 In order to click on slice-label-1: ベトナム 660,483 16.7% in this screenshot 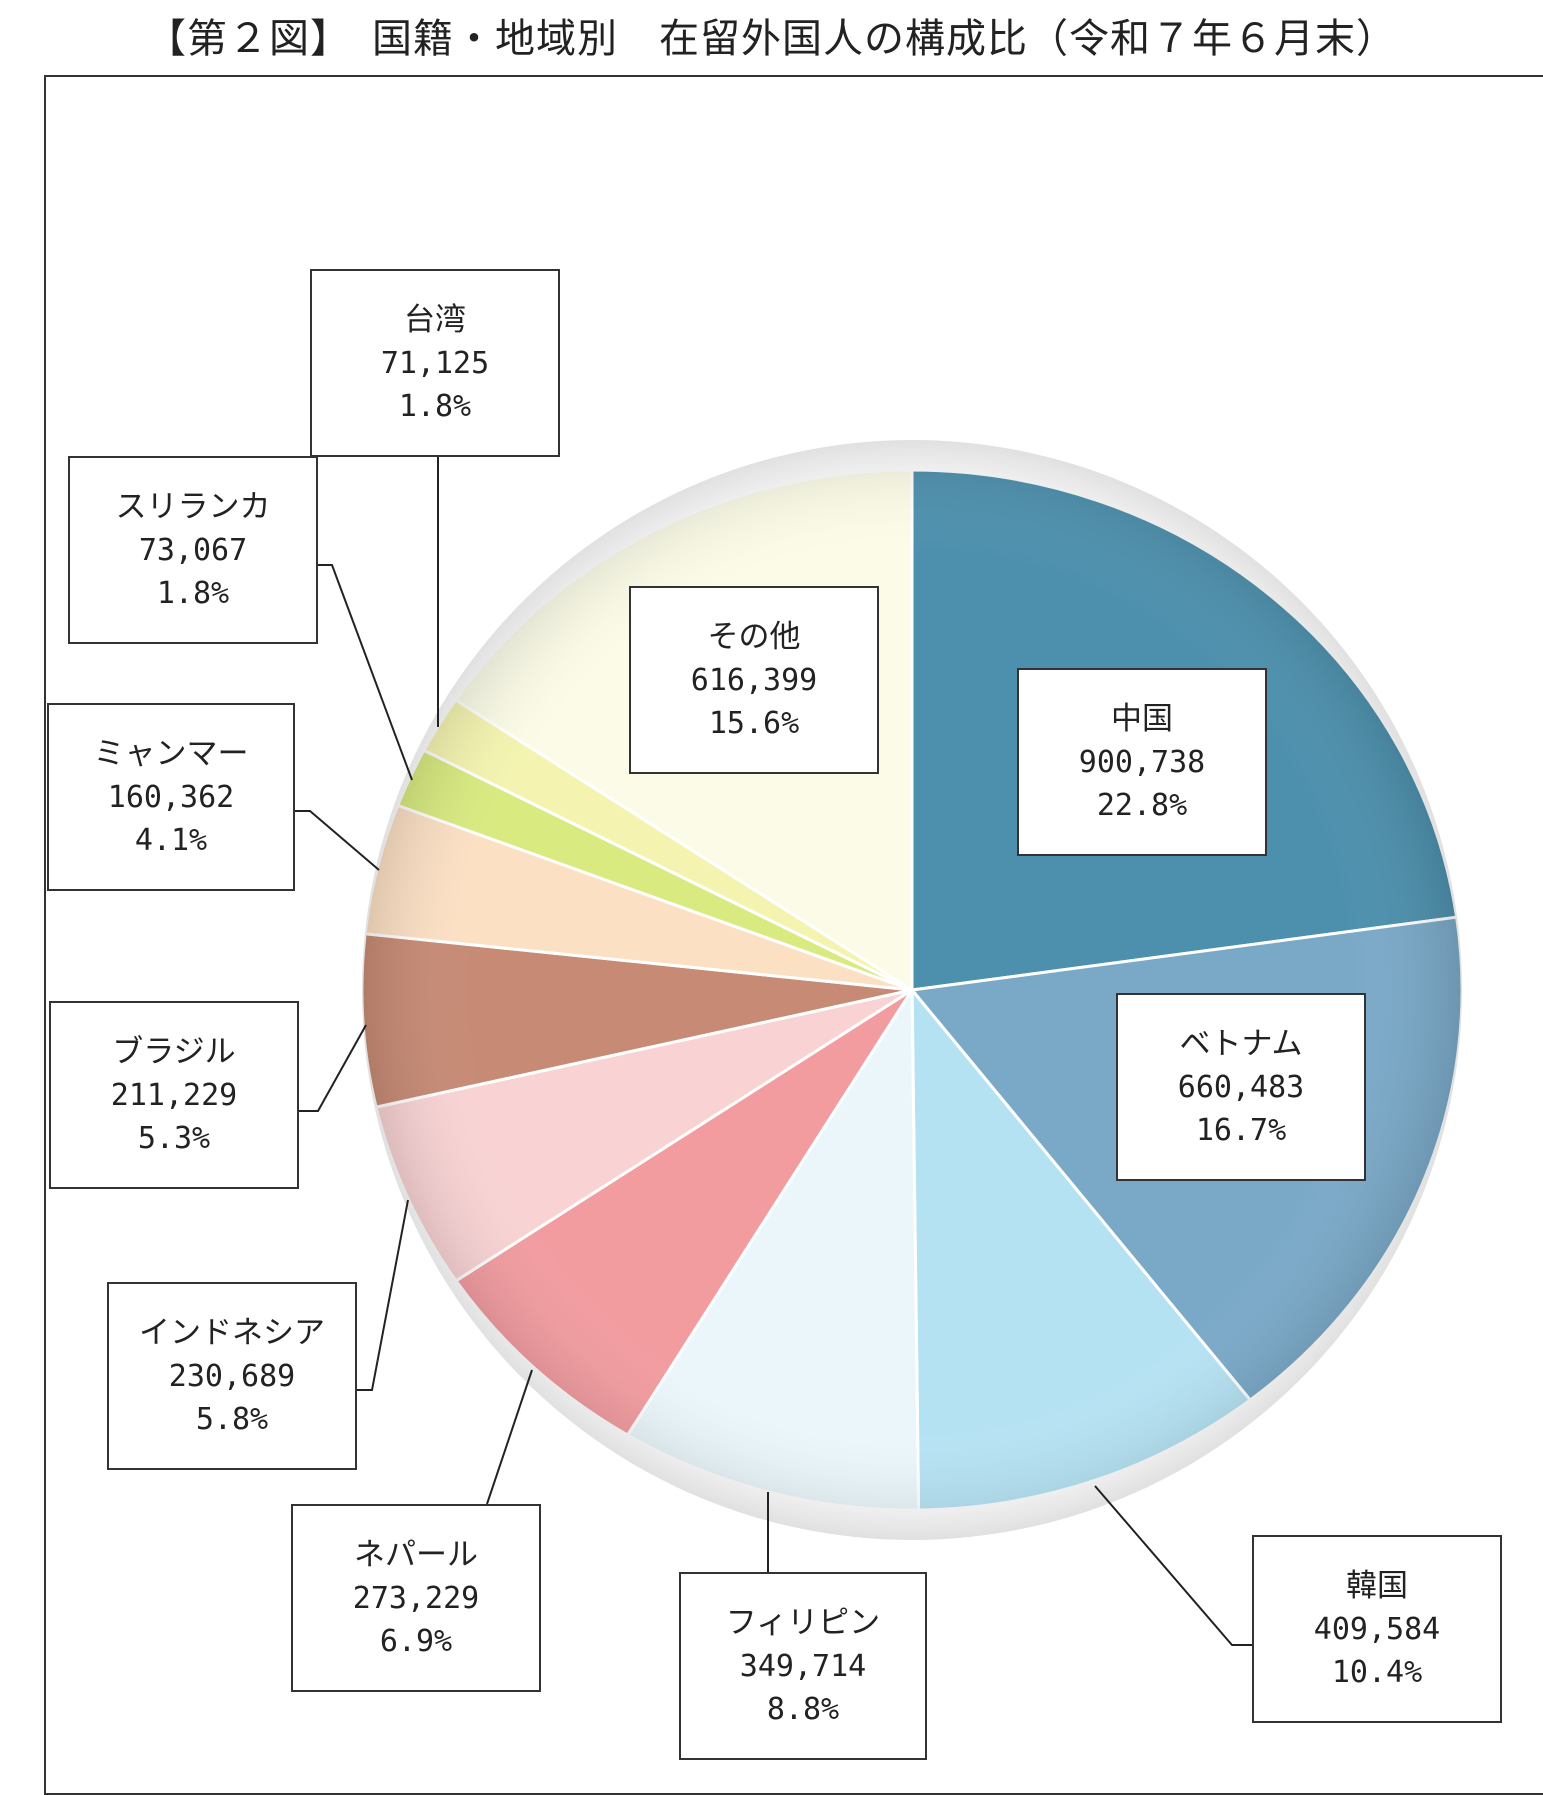, I will do `click(1241, 1087)`.